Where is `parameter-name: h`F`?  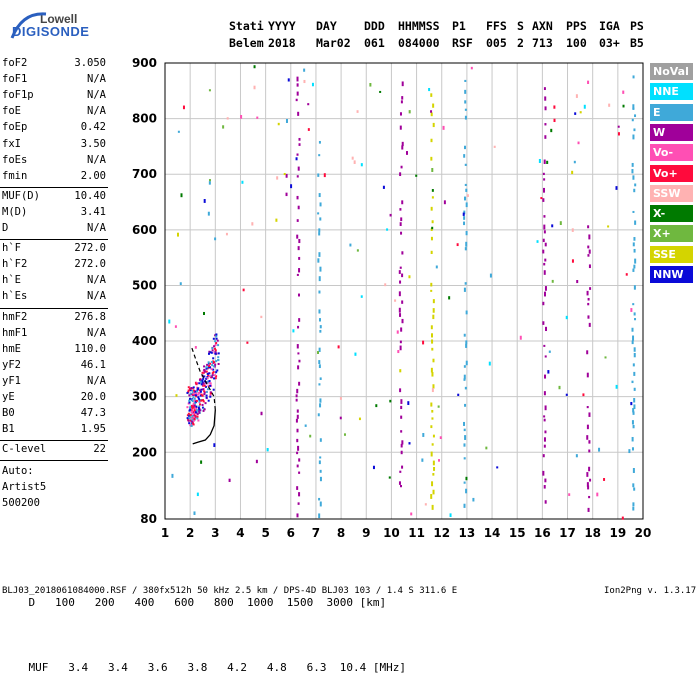 parameter-name: h`F is located at coordinates (11, 248).